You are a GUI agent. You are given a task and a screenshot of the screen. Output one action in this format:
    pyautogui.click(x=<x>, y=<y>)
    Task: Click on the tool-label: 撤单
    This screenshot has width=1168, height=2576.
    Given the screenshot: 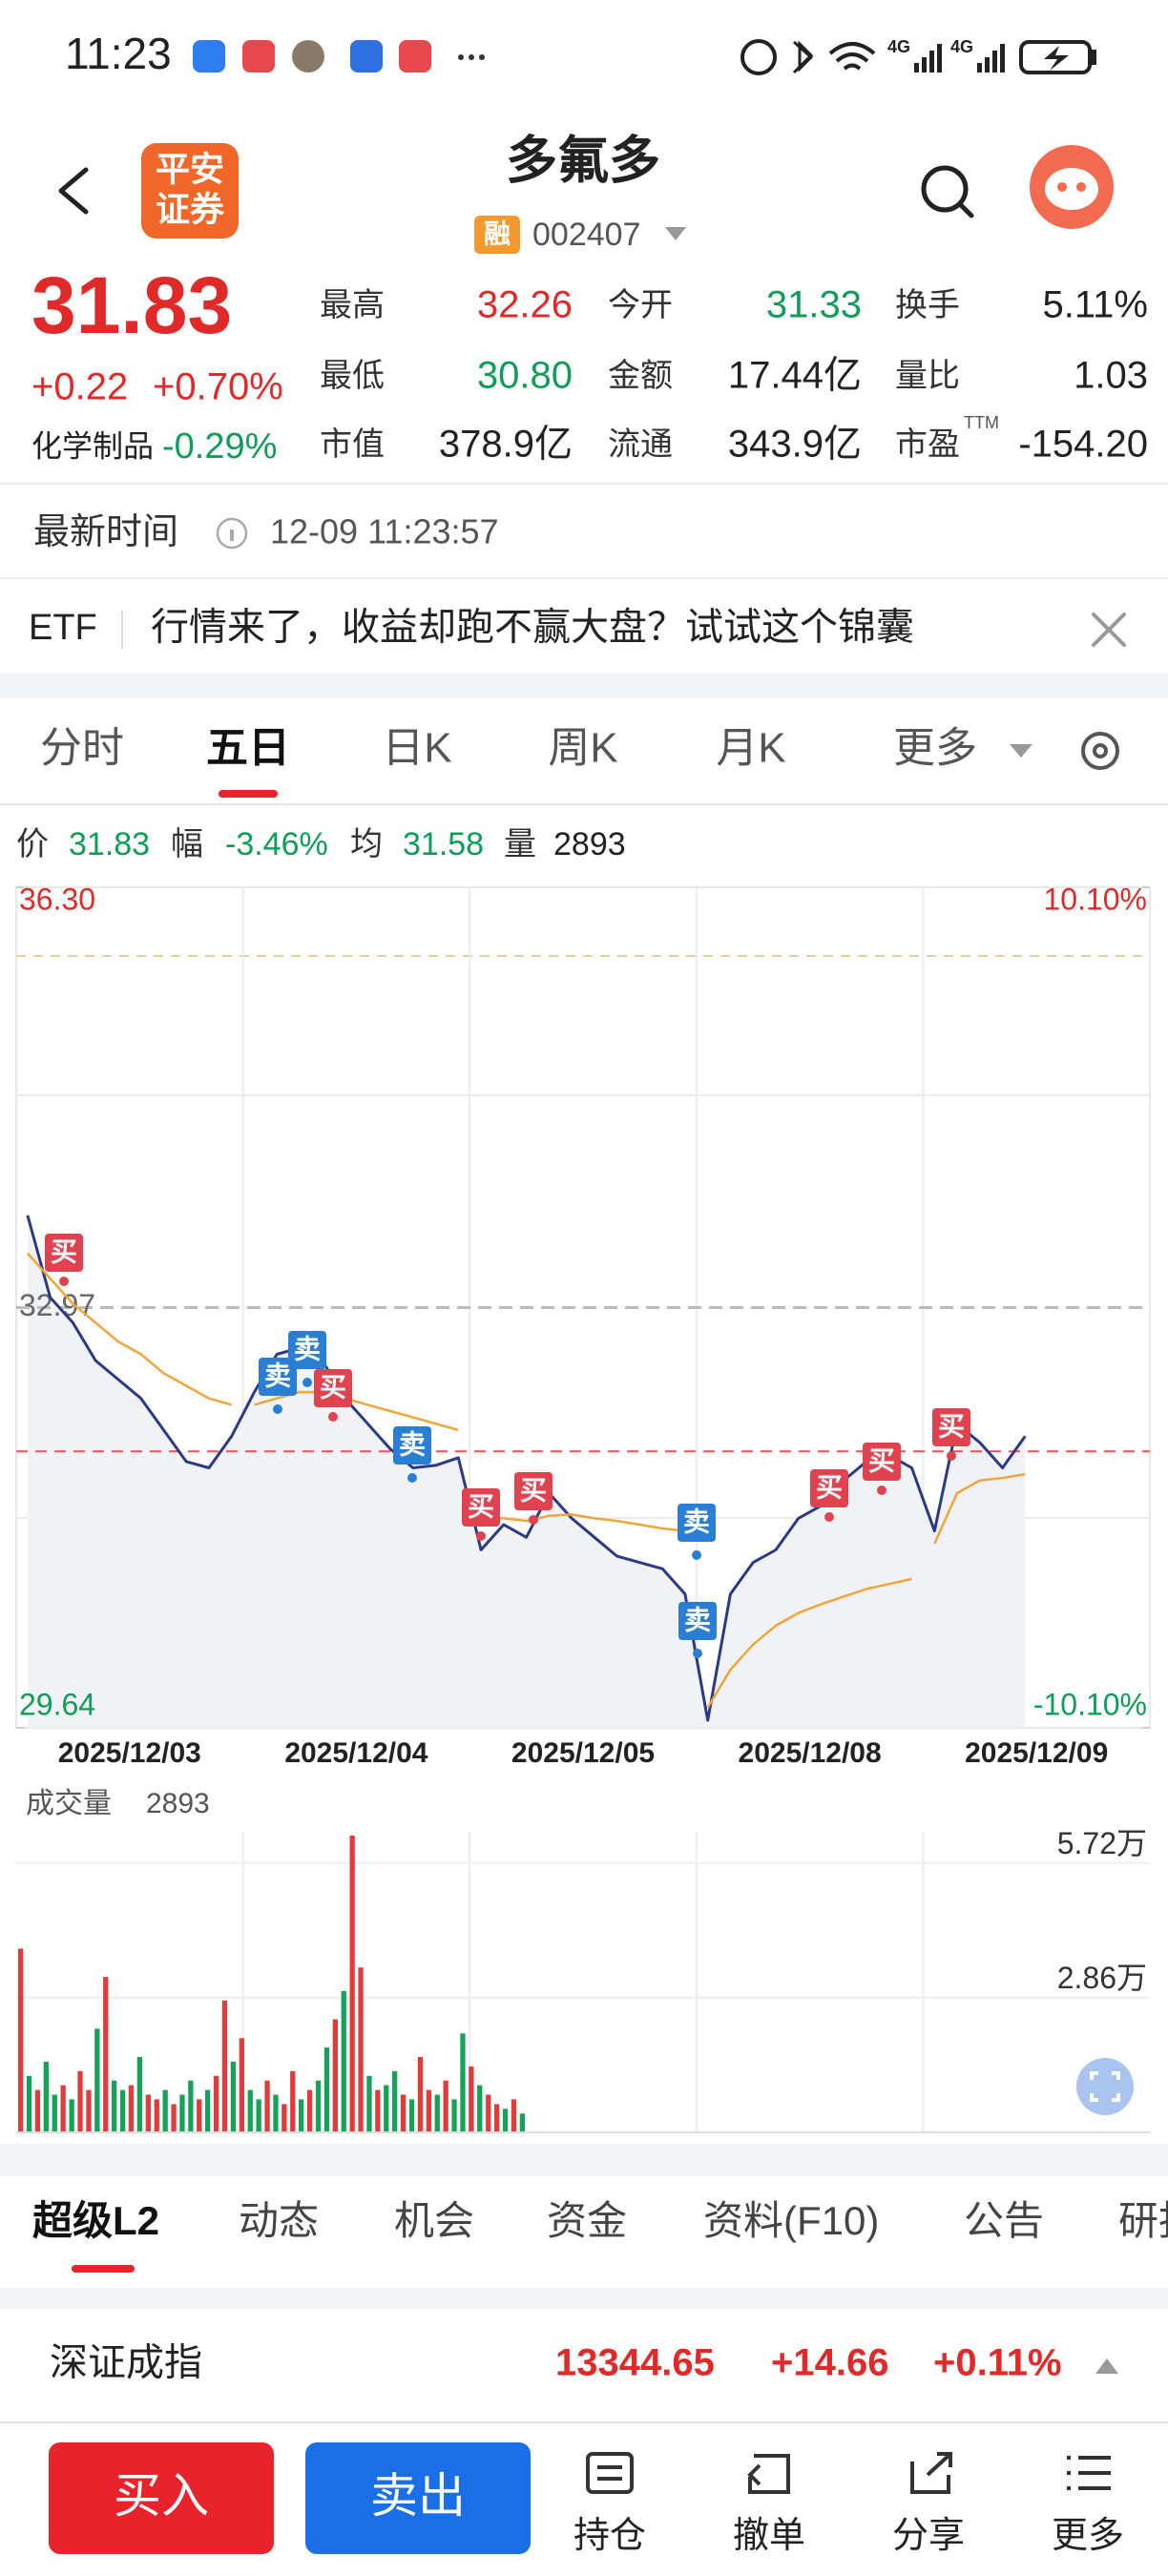 What is the action you would take?
    pyautogui.click(x=769, y=2536)
    